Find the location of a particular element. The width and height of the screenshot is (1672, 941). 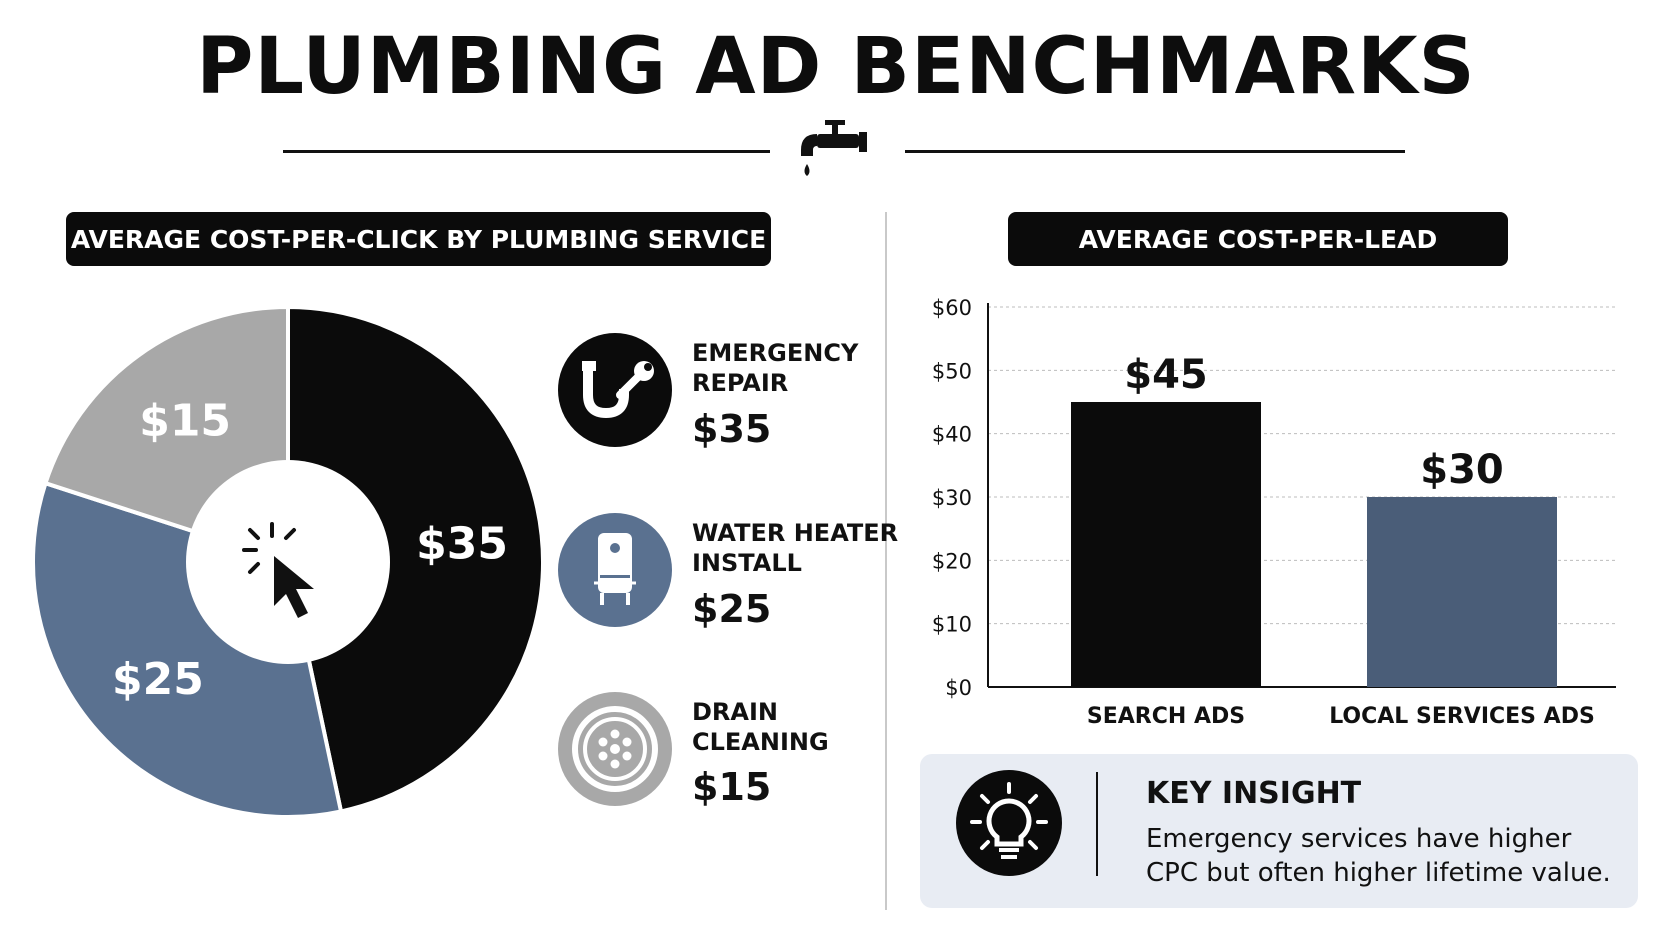

legend-label-emergency: EMERGENCY REPAIR is located at coordinates (775, 368).